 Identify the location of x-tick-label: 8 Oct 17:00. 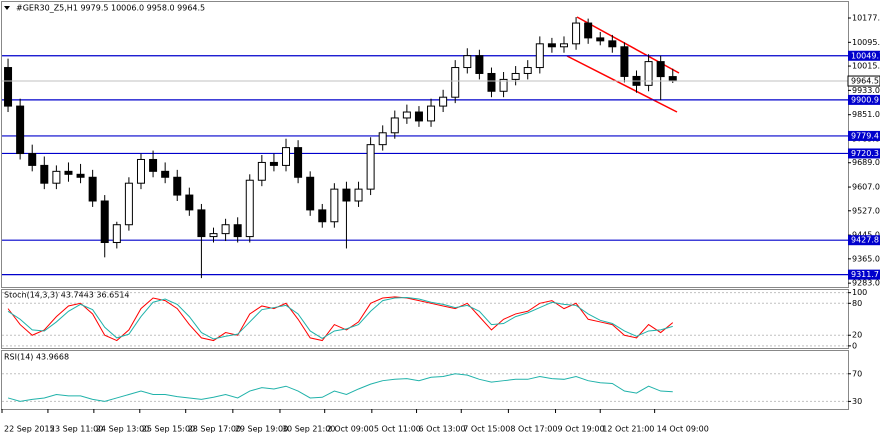
(533, 429).